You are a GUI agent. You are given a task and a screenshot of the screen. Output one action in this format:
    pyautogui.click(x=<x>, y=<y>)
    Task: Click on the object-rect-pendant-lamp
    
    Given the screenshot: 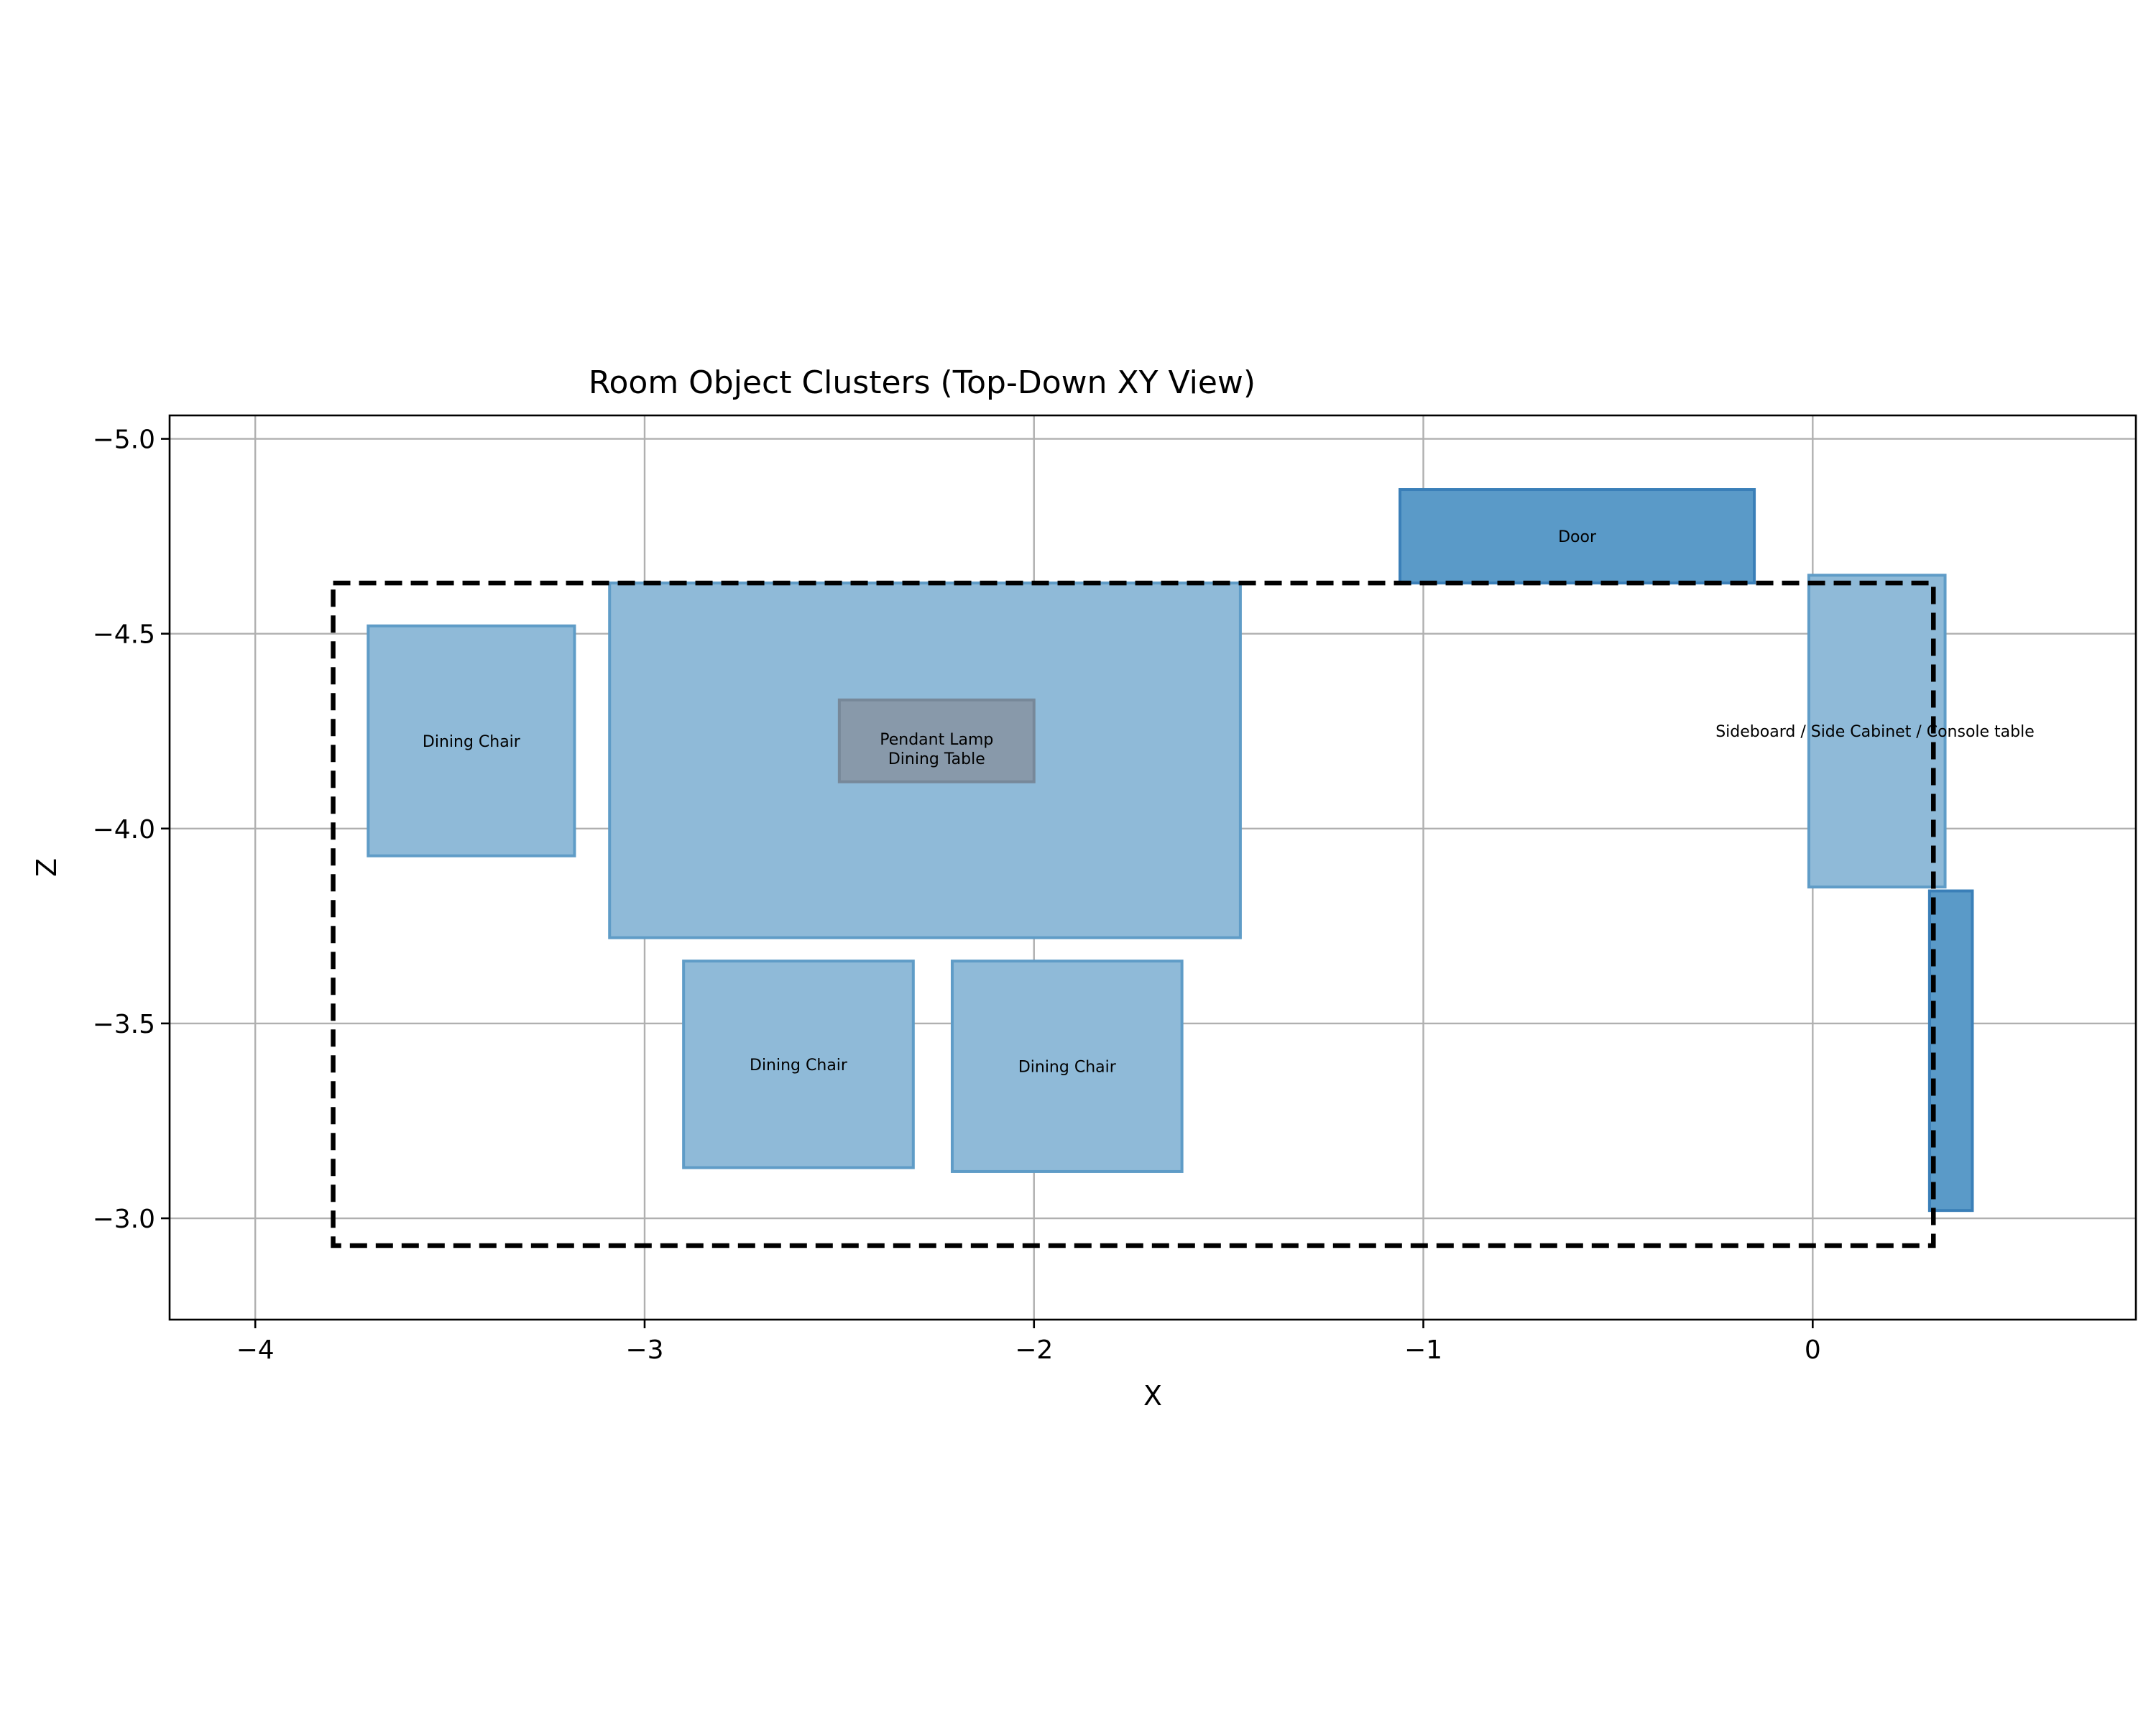 What is the action you would take?
    pyautogui.click(x=937, y=740)
    